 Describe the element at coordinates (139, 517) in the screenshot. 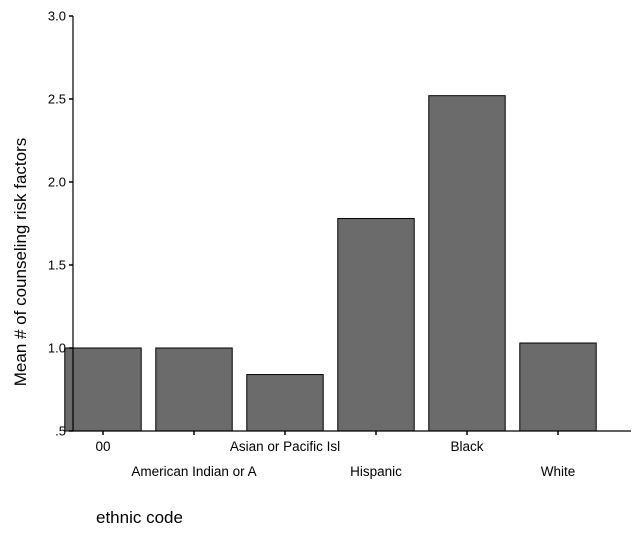

I see `x-axis-title: ethnic code` at that location.